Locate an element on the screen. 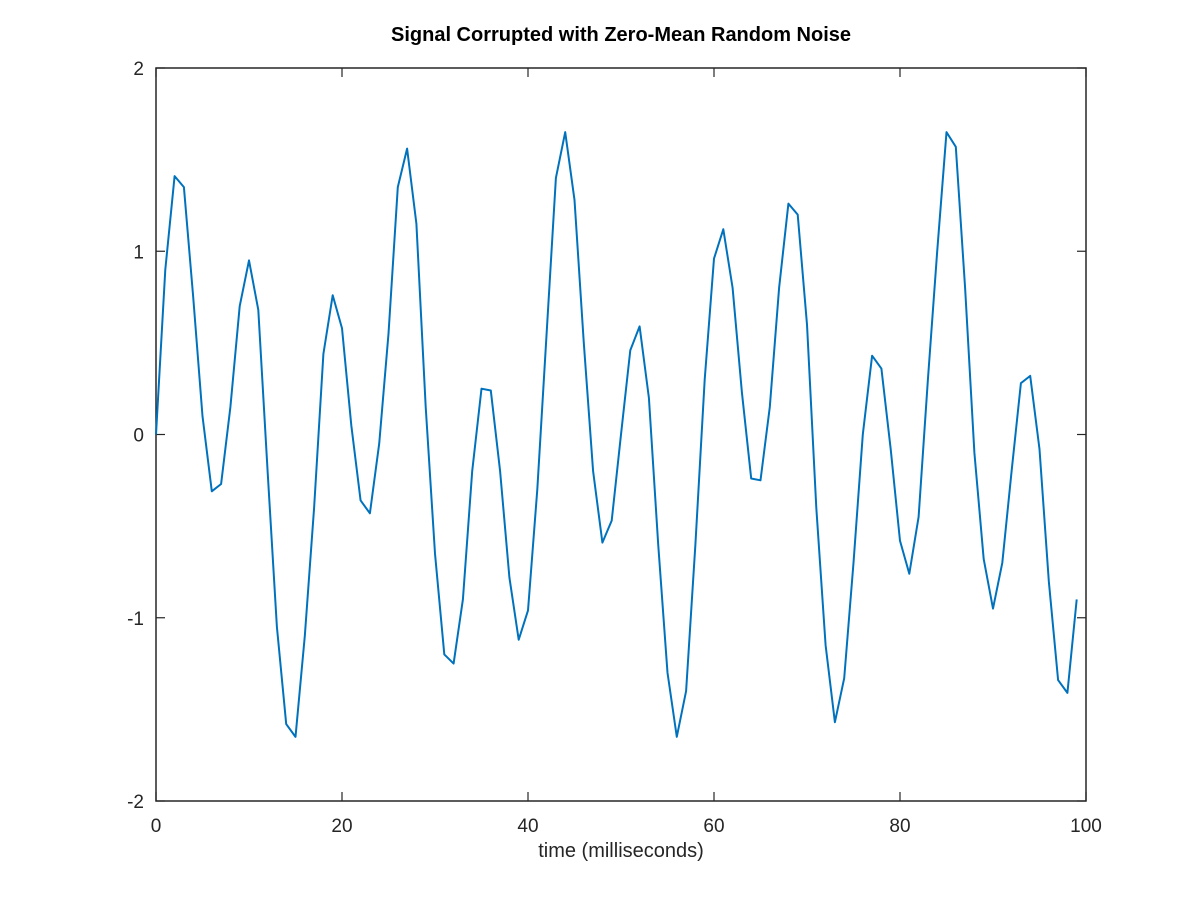 The width and height of the screenshot is (1200, 900). y-tick-label: -1 is located at coordinates (135, 619).